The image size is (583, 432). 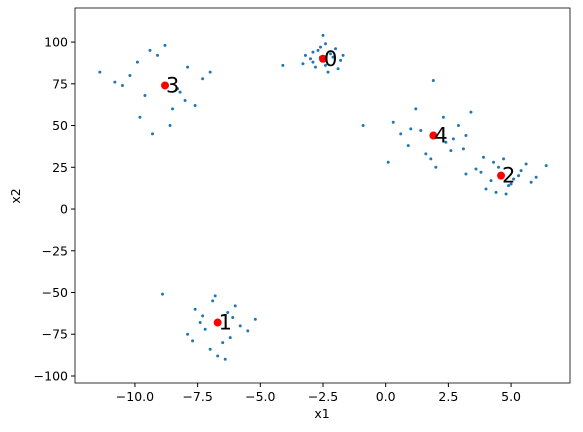 What do you see at coordinates (197, 396) in the screenshot?
I see `x-tick-label: −7.5` at bounding box center [197, 396].